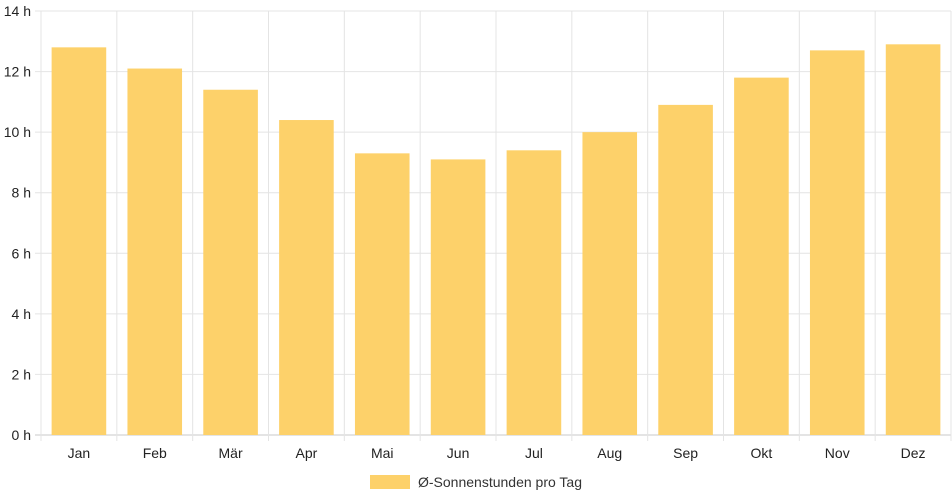 The image size is (952, 500). What do you see at coordinates (17, 132) in the screenshot?
I see `y-tick-label: 10 h` at bounding box center [17, 132].